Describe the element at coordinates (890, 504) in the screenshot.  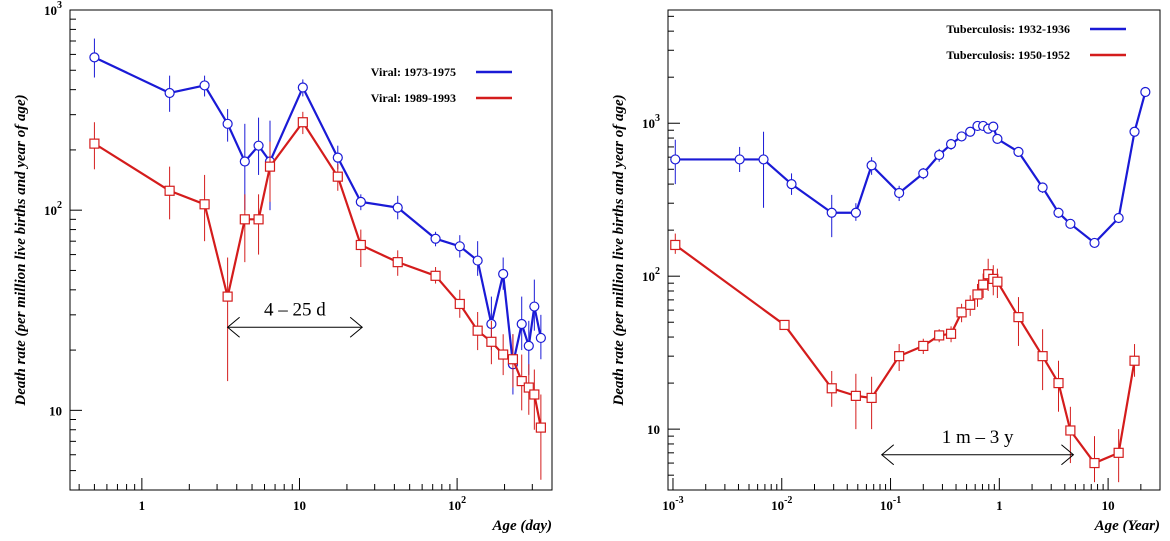
I see `x-tick-label: 10⁻¹` at that location.